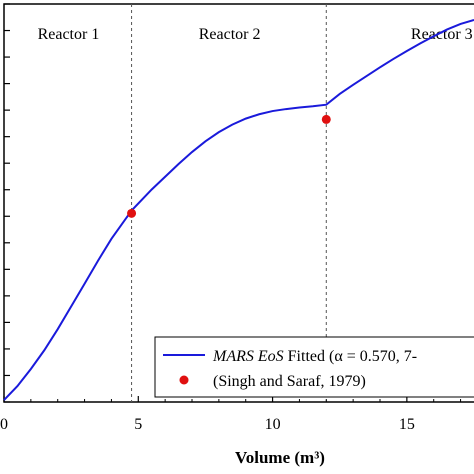 The width and height of the screenshot is (474, 474). Describe the element at coordinates (184, 380) in the screenshot. I see `legend-marker-swatch` at that location.